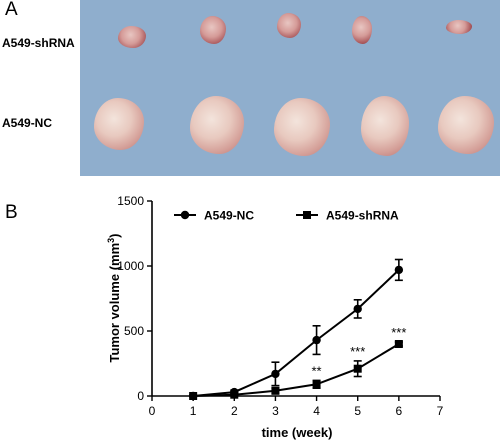  I want to click on row-label-shrna: A549-shRNA, so click(38, 43).